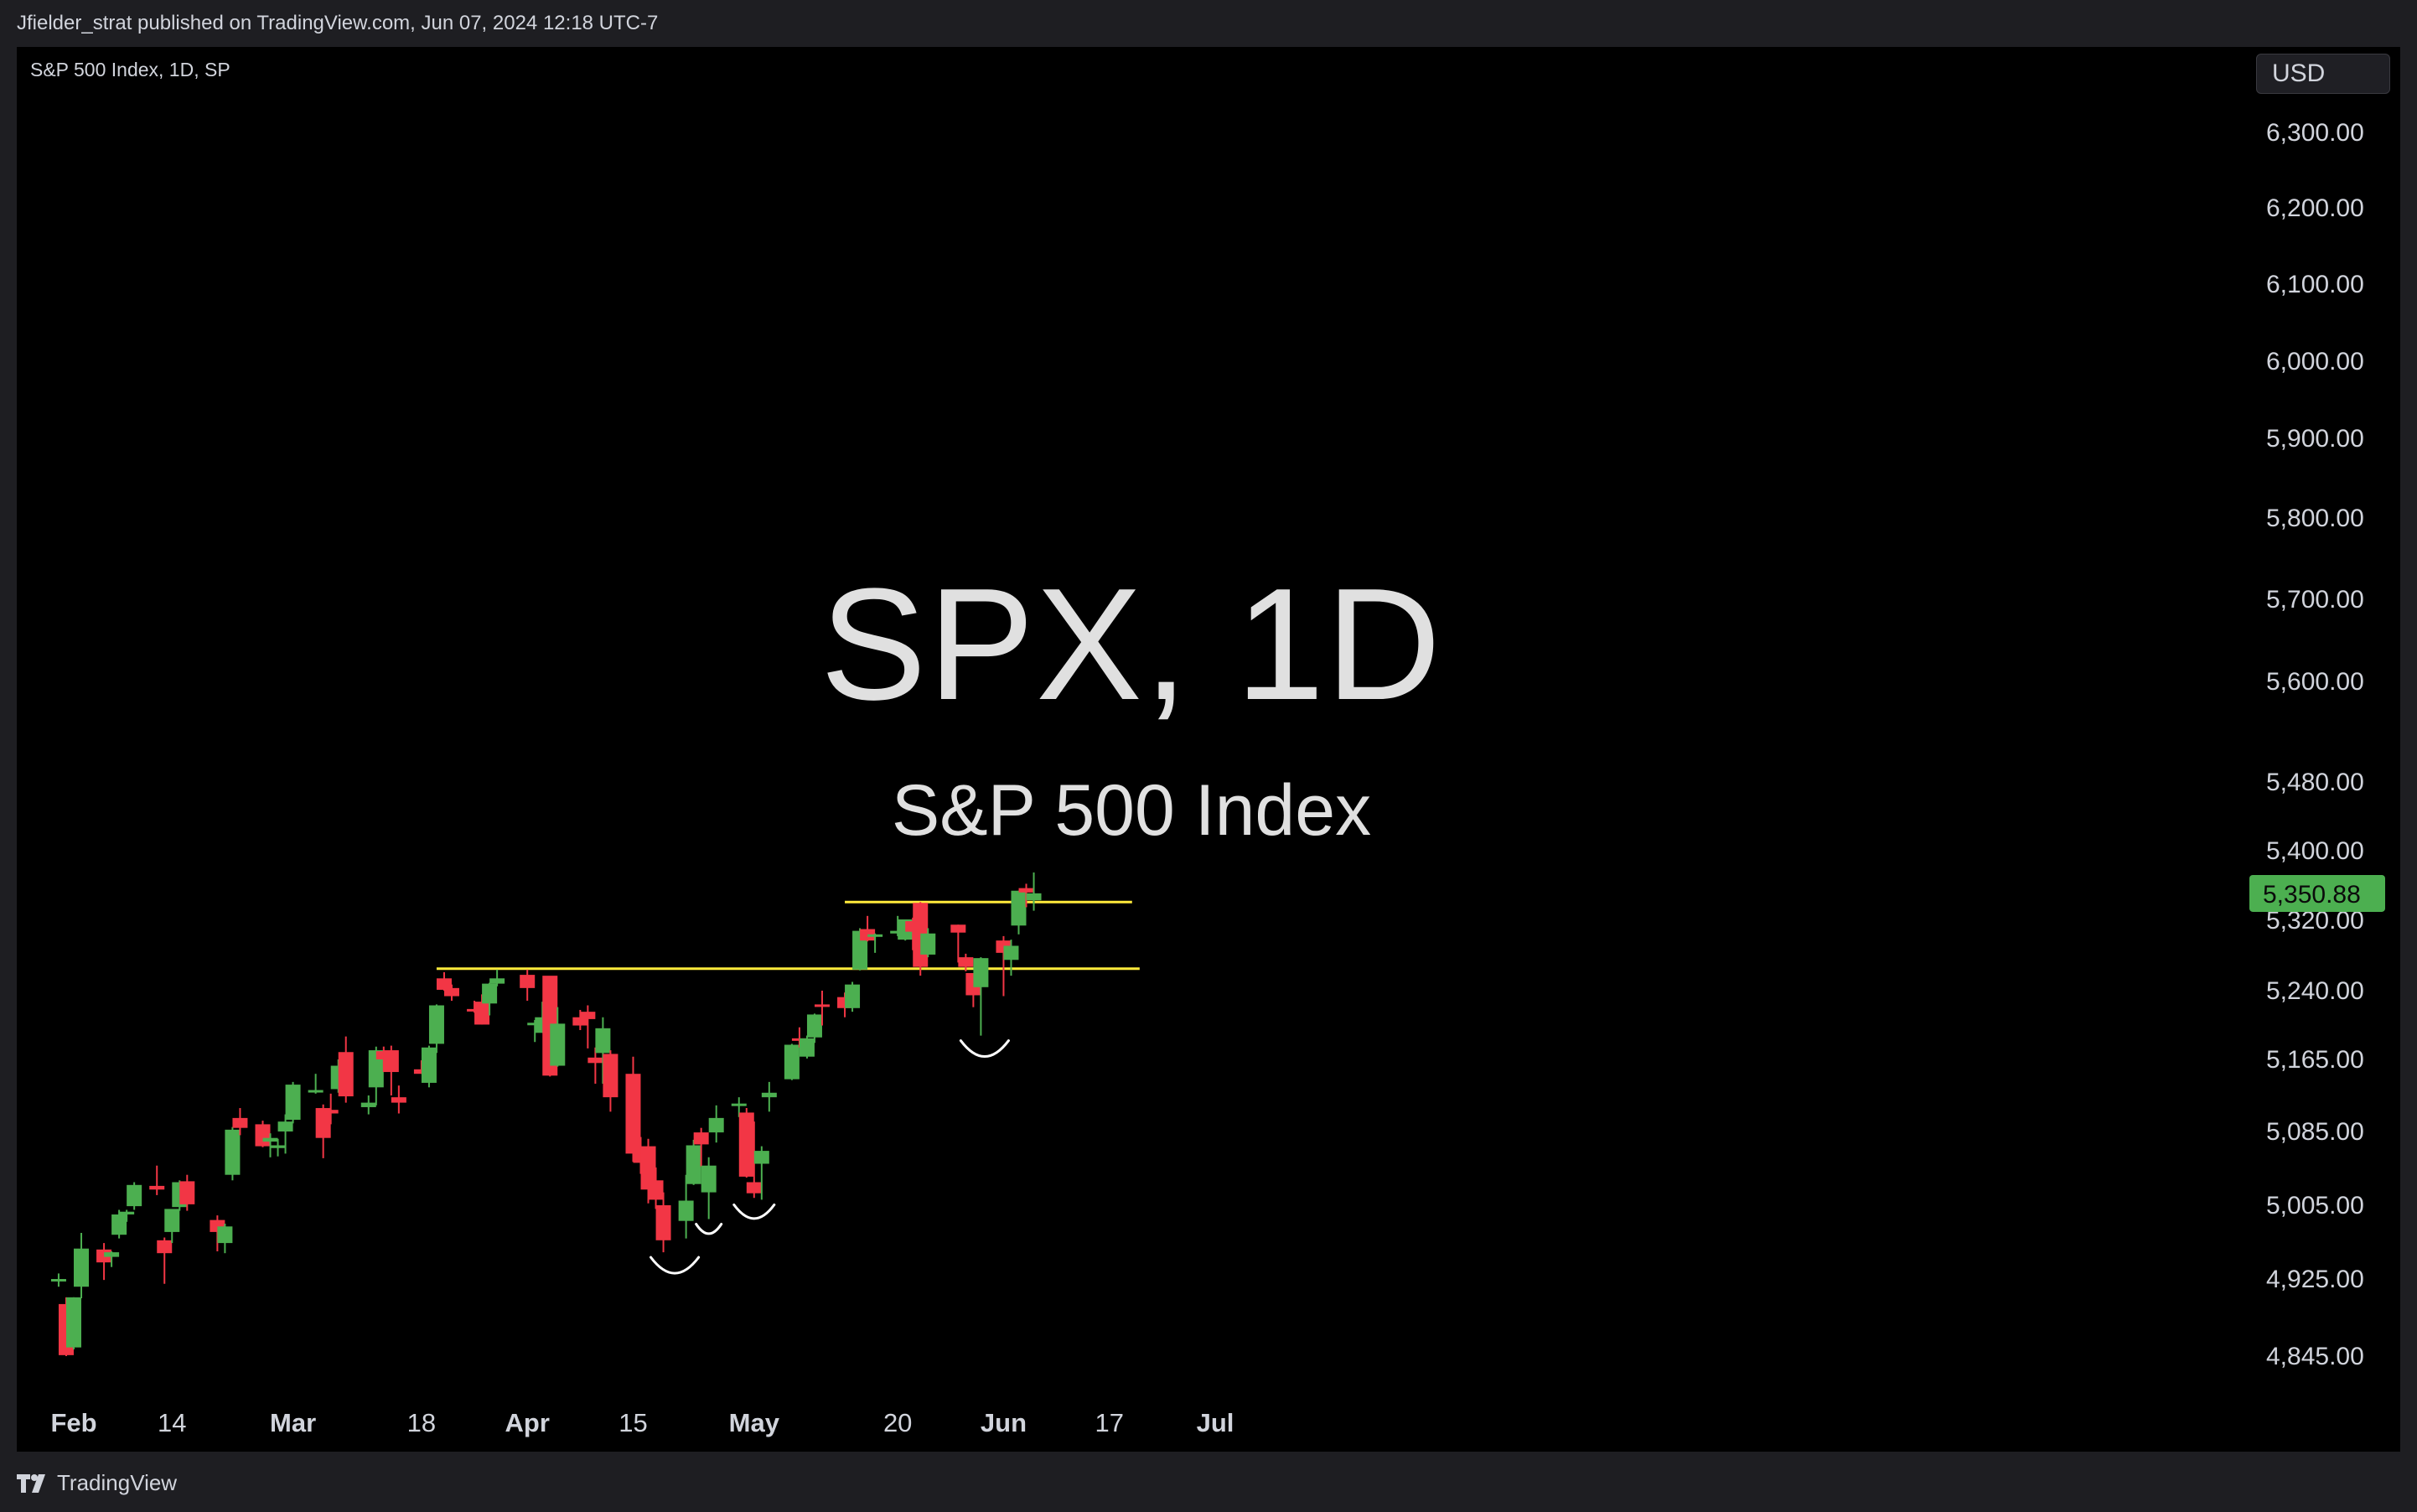 The width and height of the screenshot is (2417, 1512). Describe the element at coordinates (2323, 74) in the screenshot. I see `currency-selector: USD` at that location.